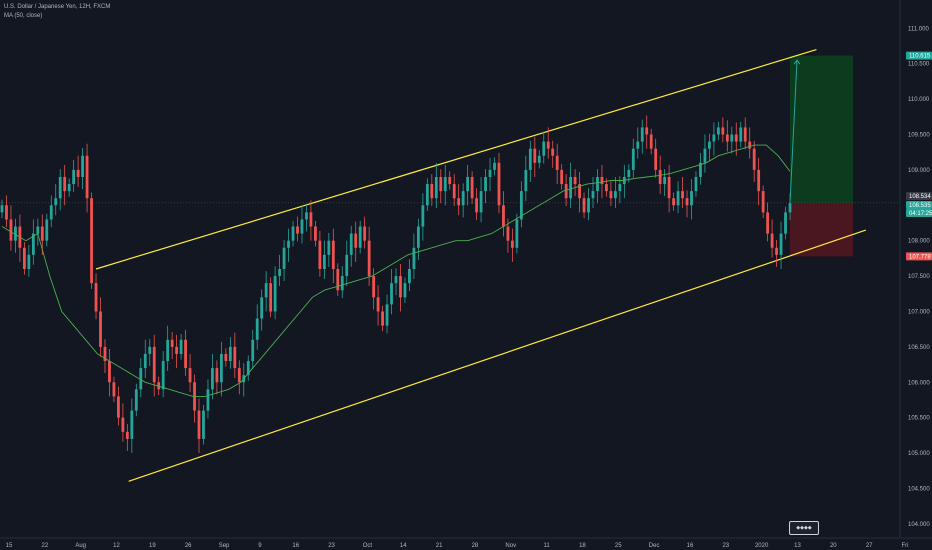 The width and height of the screenshot is (932, 550). Describe the element at coordinates (439, 546) in the screenshot. I see `time-tick-label: 21` at that location.